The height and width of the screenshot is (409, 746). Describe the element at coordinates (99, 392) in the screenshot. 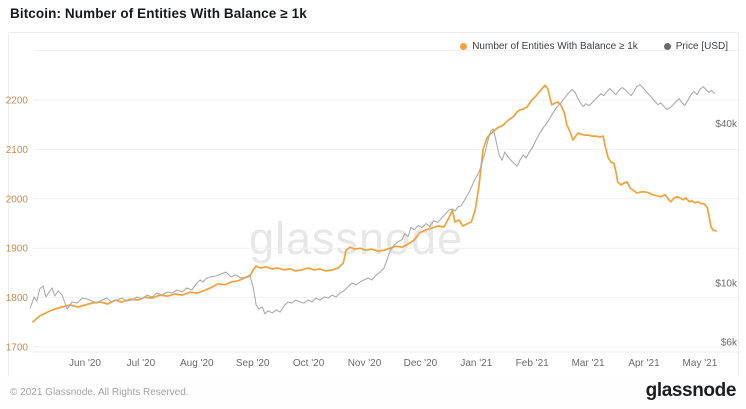

I see `copyright-text: © 2021 Glassnode. All Rights Reserved.` at that location.